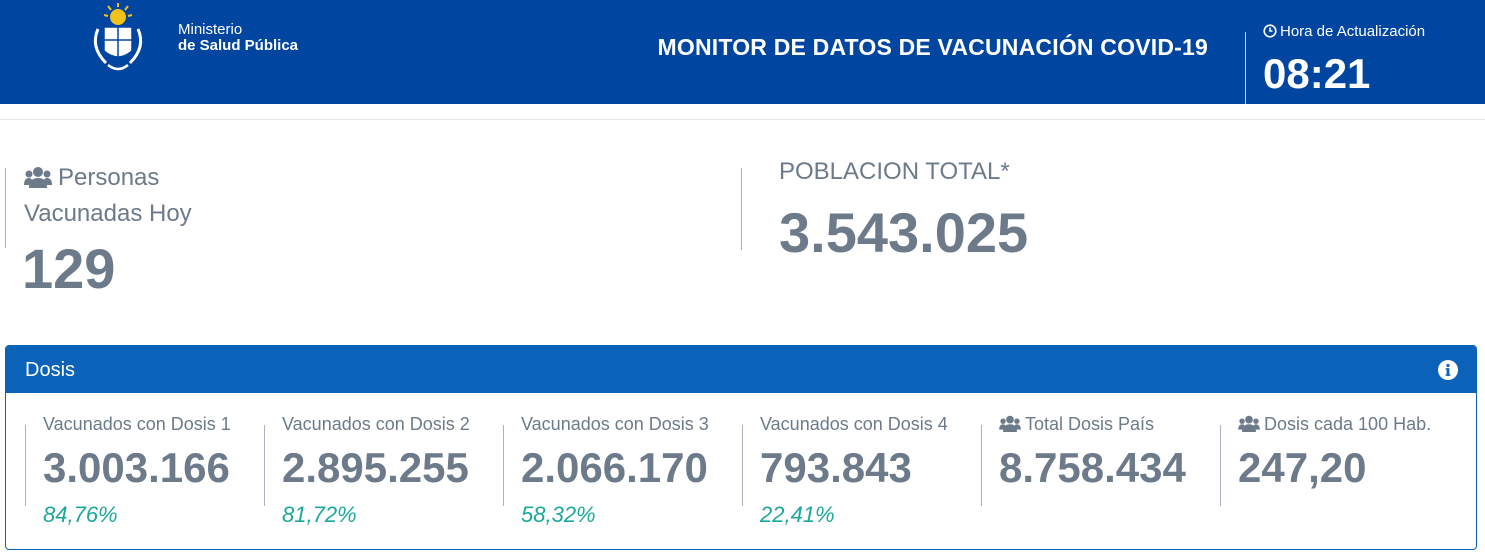  Describe the element at coordinates (1348, 424) in the screenshot. I see `metric-label-text: Dosis cada 100 Hab.` at that location.